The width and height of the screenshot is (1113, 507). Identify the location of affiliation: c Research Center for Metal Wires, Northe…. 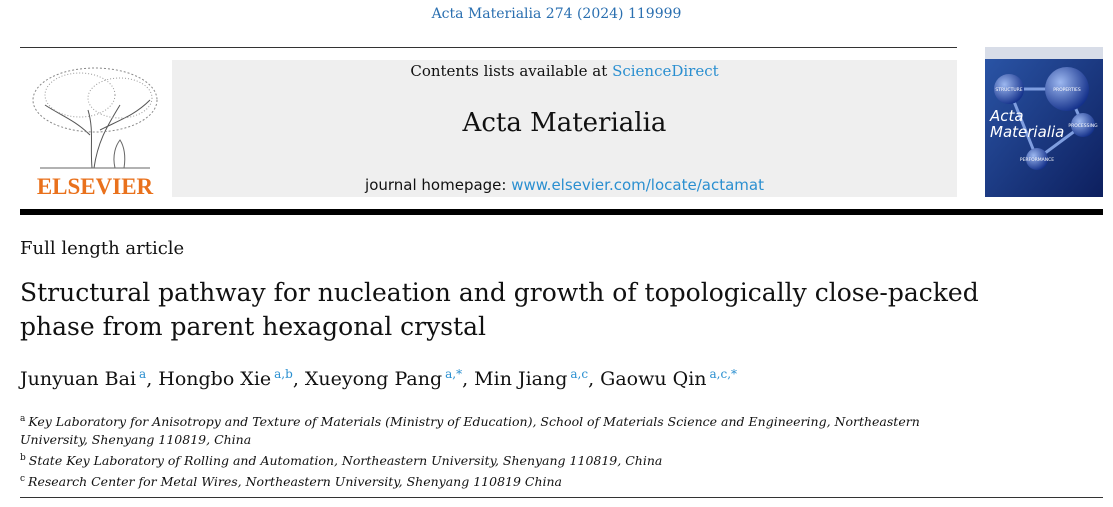
(490, 480).